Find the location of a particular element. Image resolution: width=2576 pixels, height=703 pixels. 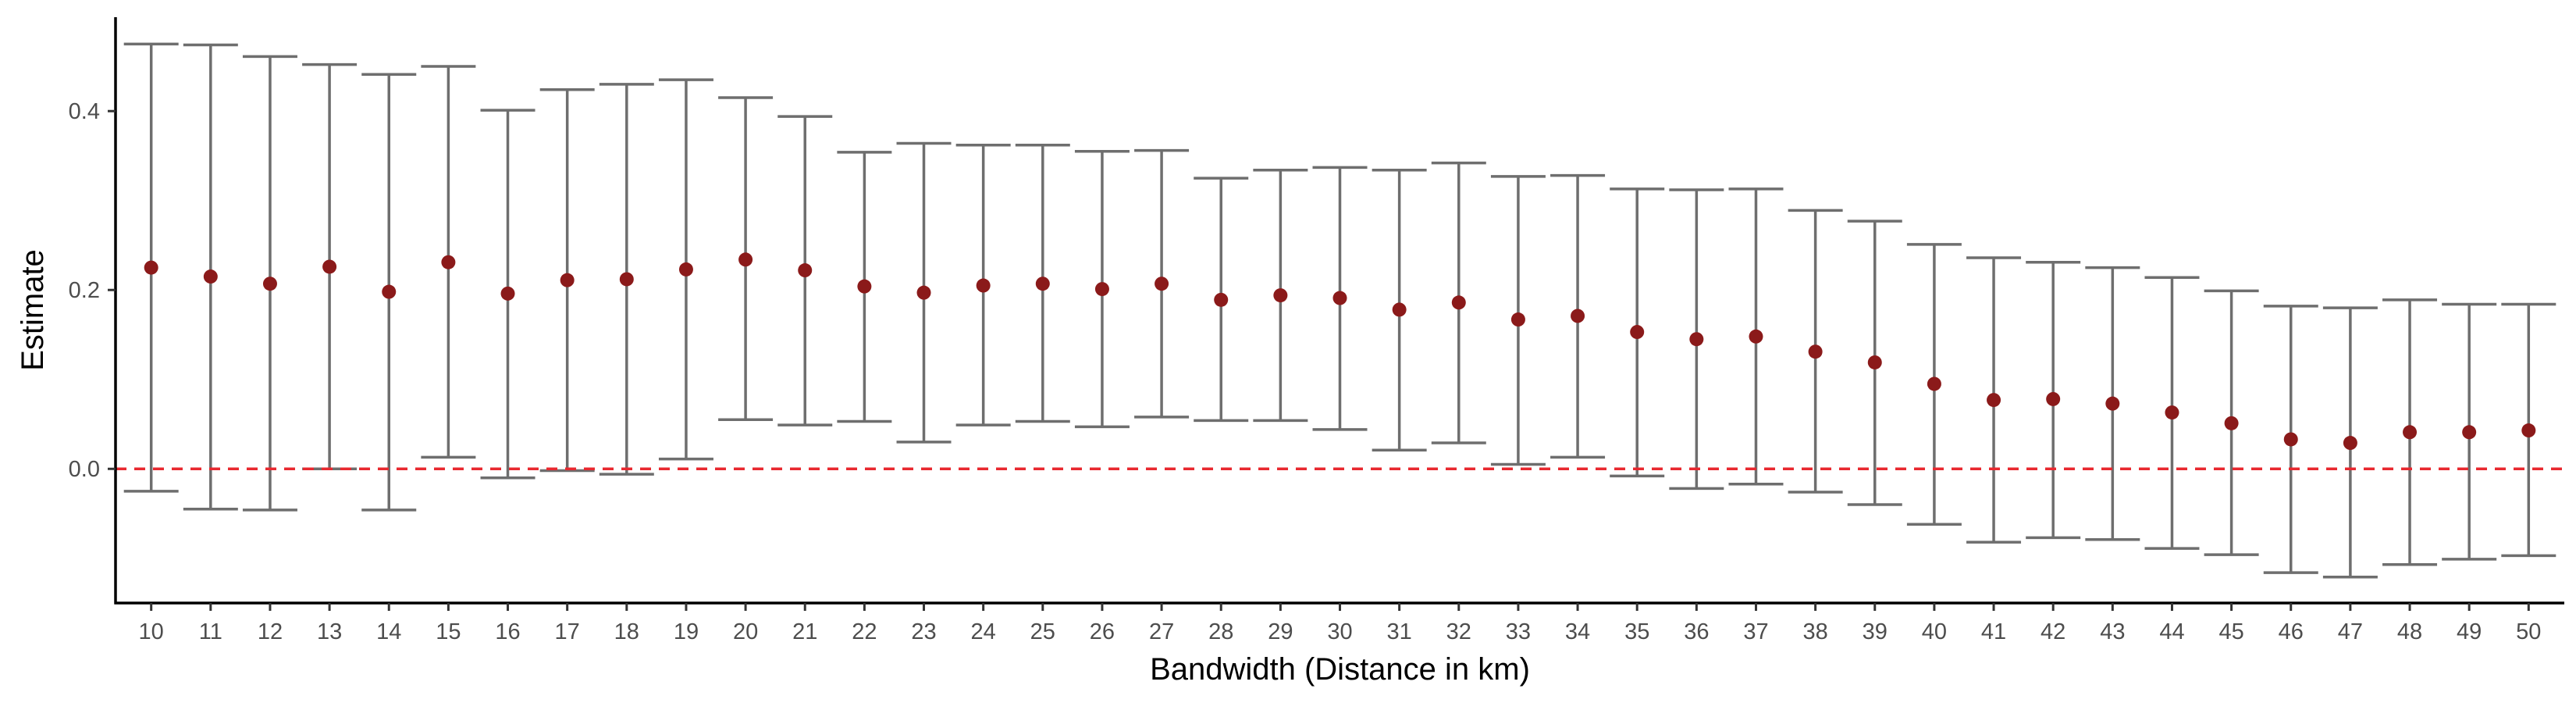

x-tick-label-15: 15 is located at coordinates (449, 631).